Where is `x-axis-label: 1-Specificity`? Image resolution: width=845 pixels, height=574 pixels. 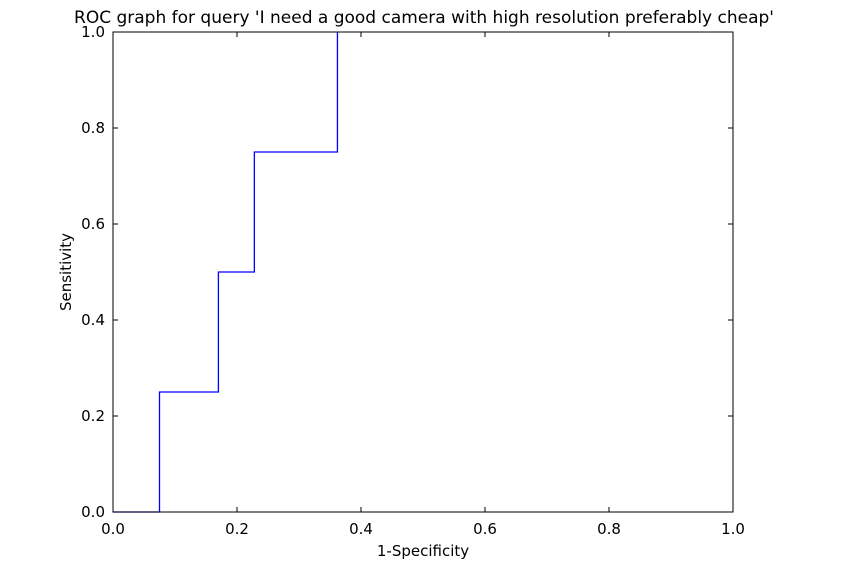 x-axis-label: 1-Specificity is located at coordinates (423, 551).